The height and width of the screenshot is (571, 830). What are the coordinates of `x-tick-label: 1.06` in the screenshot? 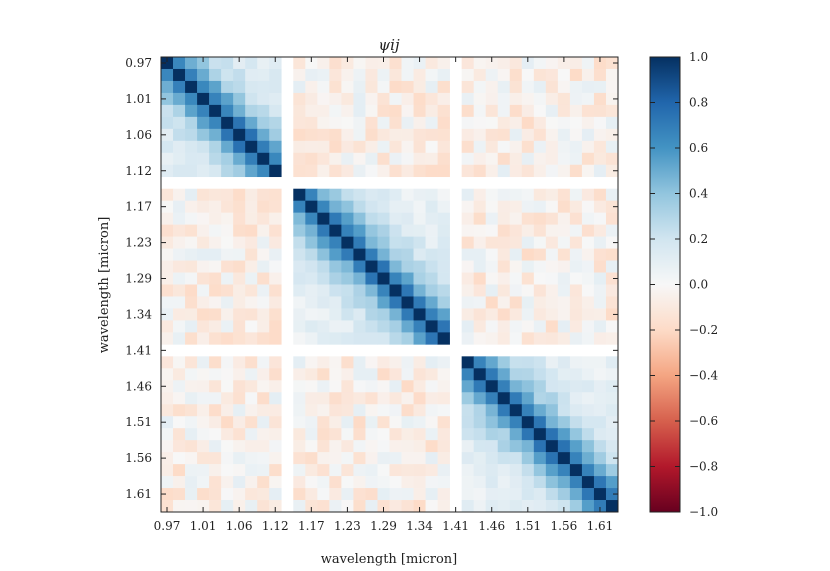 It's located at (239, 526).